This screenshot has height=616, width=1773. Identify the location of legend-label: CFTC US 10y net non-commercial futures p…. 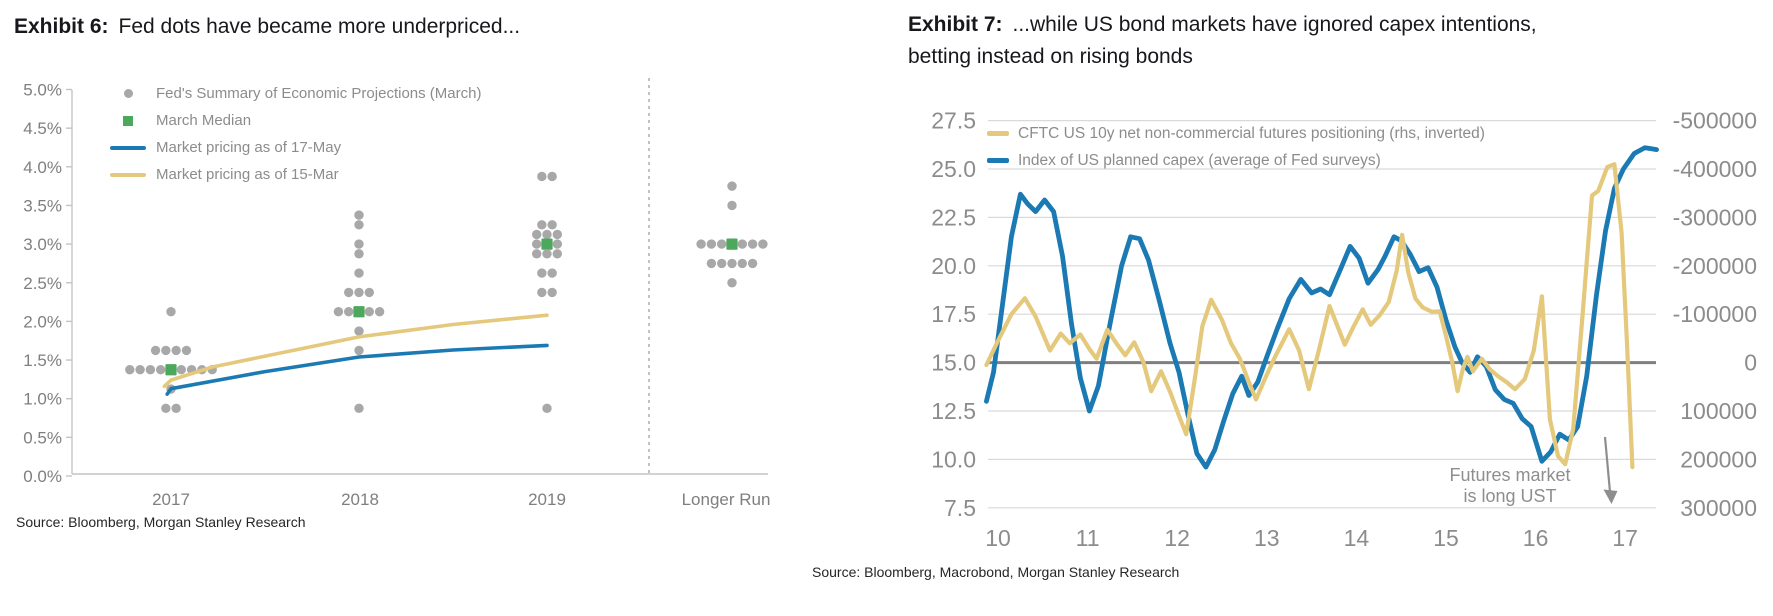
(1251, 133).